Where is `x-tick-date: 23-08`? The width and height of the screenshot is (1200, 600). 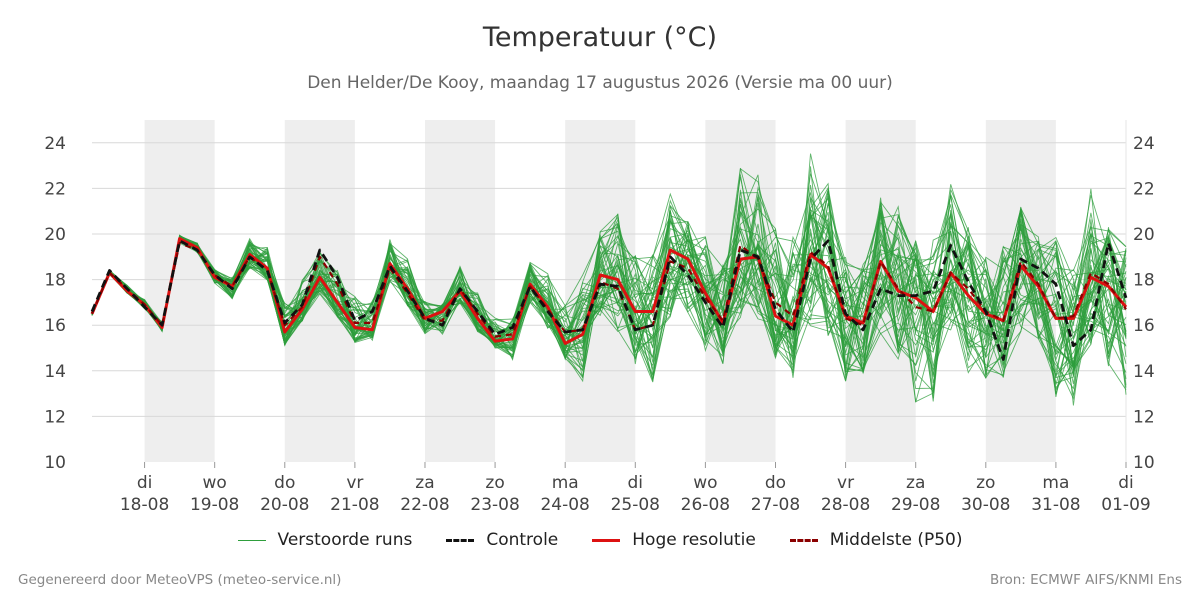 x-tick-date: 23-08 is located at coordinates (494, 505).